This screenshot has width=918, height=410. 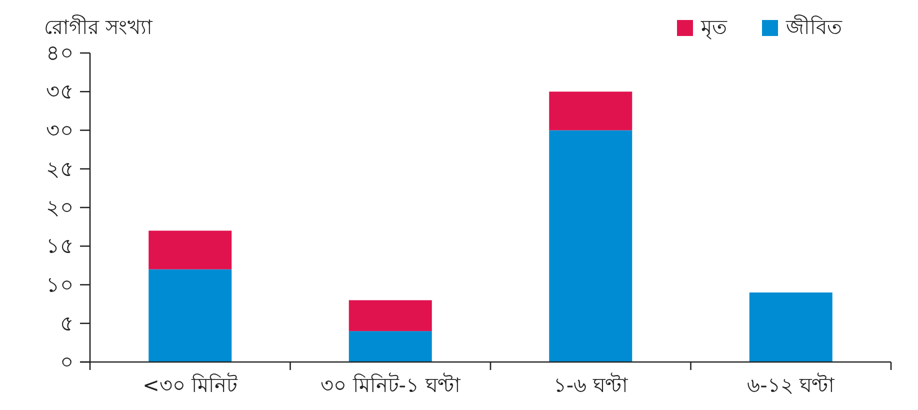 I want to click on y-tick-label: ৫, so click(x=67, y=323).